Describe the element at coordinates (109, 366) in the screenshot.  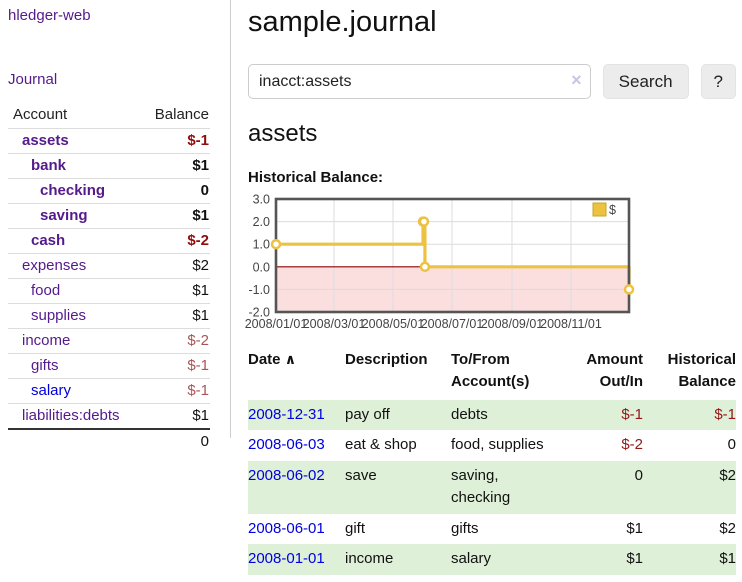
I see `account-row-gifts: gifts $-1` at that location.